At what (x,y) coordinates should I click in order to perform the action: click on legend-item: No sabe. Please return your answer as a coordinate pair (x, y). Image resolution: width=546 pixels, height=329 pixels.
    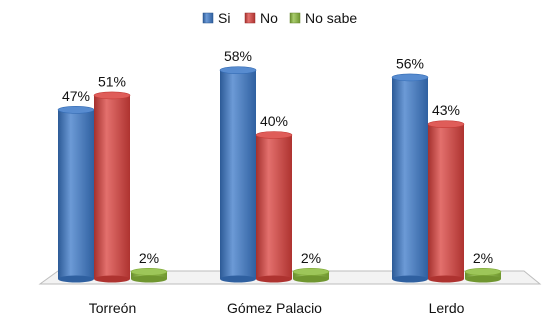
    Looking at the image, I should click on (323, 18).